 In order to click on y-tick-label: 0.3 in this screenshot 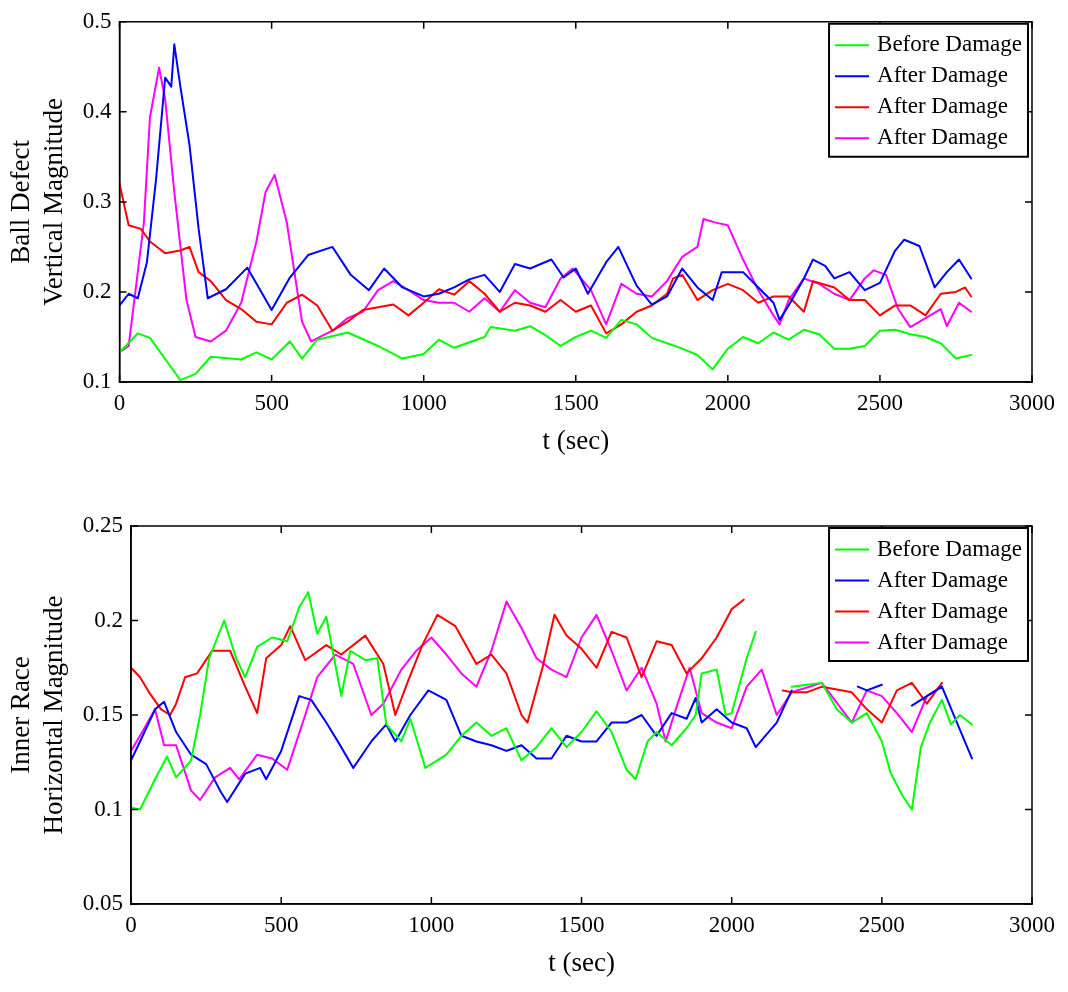, I will do `click(97, 200)`.